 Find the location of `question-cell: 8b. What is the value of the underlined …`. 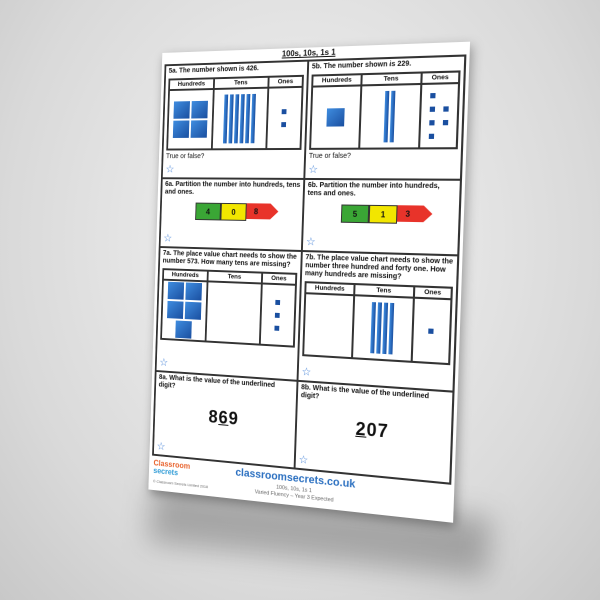

question-cell: 8b. What is the value of the underlined … is located at coordinates (374, 432).